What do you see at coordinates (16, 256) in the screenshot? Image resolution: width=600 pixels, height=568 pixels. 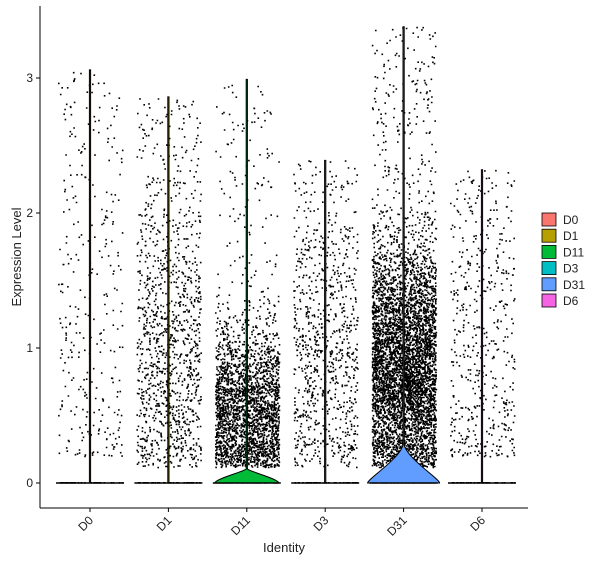 I see `y-axis-title: Expression Level` at bounding box center [16, 256].